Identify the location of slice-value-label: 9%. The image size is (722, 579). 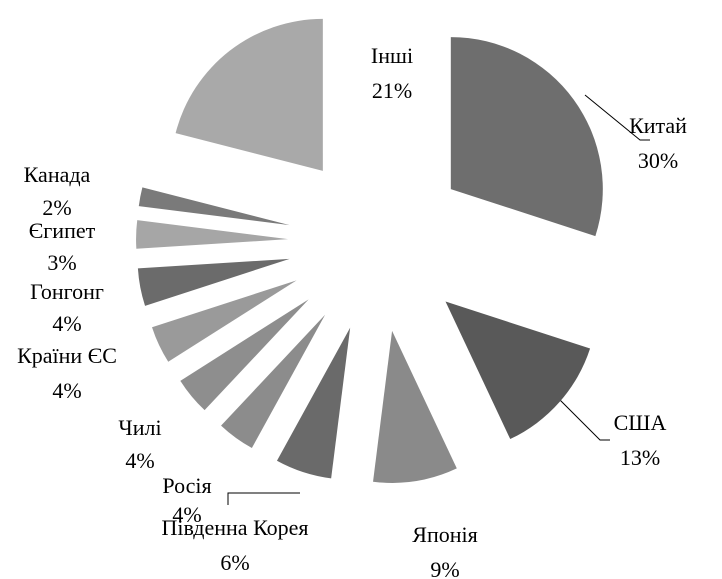
(444, 568).